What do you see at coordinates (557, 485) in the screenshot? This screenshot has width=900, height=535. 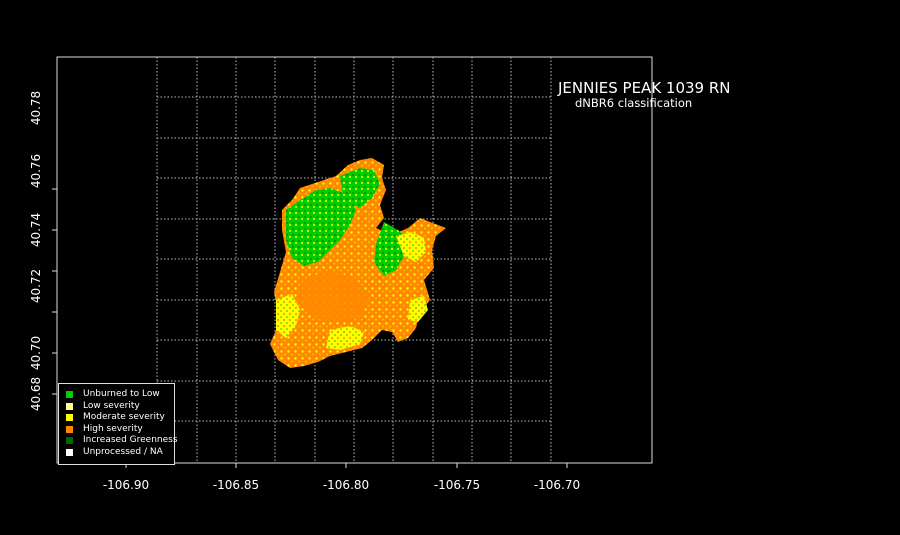 I see `x-tick-label: -106.70` at bounding box center [557, 485].